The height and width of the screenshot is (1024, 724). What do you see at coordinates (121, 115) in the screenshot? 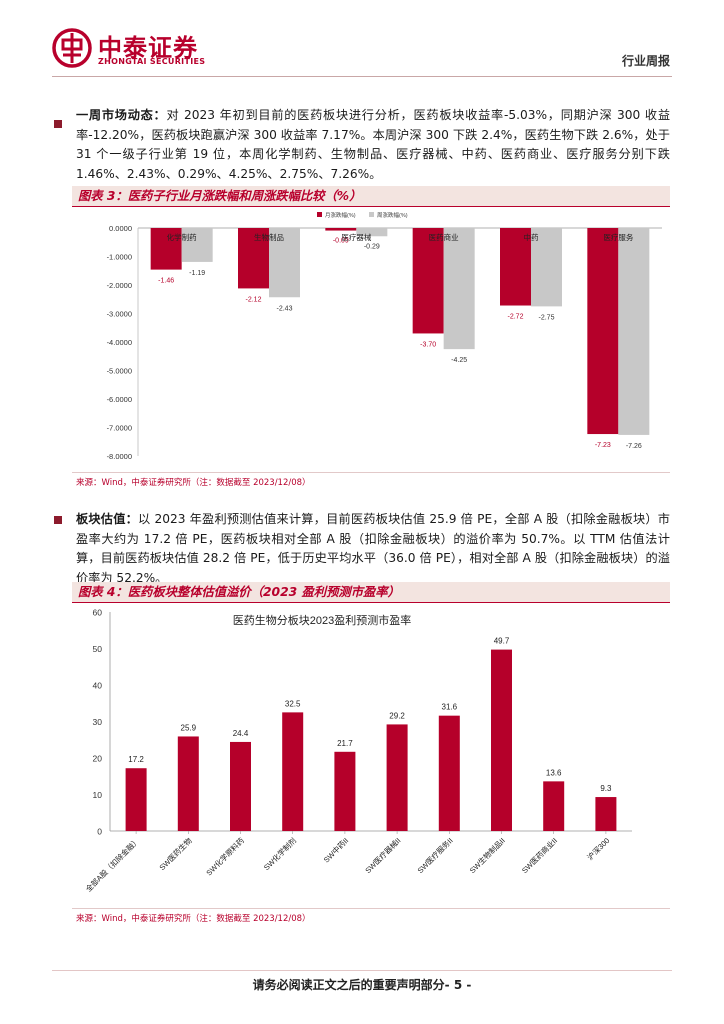
I see `market-dynamics-label: 一周市场动态：` at bounding box center [121, 115].